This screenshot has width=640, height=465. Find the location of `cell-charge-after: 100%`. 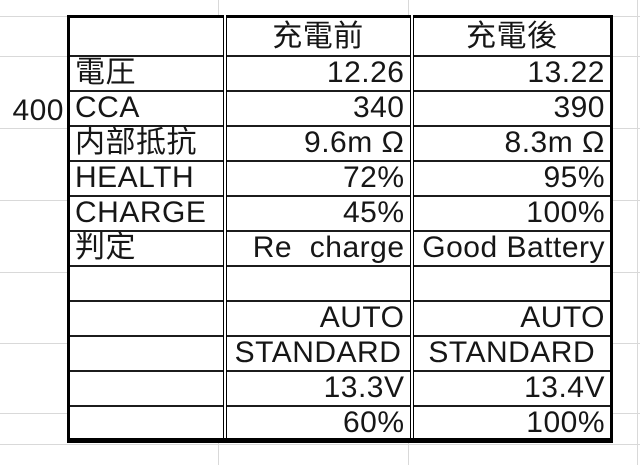

cell-charge-after: 100% is located at coordinates (511, 213).